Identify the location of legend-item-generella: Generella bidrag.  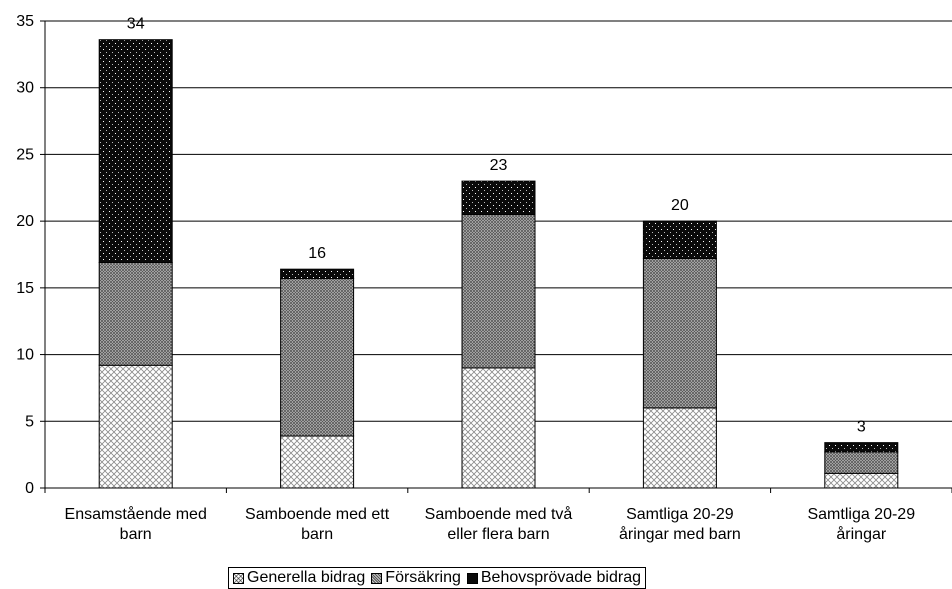
(299, 578).